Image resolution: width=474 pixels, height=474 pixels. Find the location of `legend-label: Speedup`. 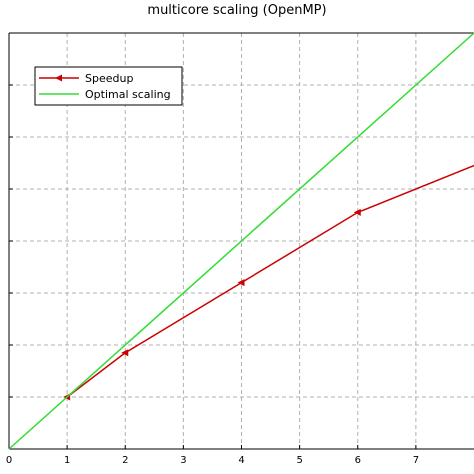

legend-label: Speedup is located at coordinates (109, 78).